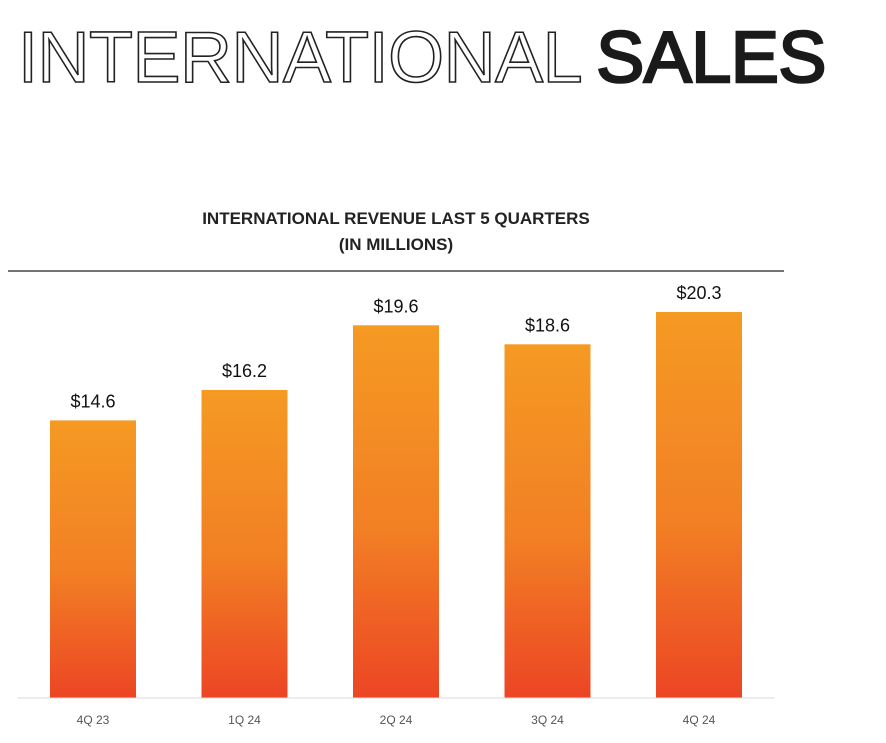 This screenshot has height=743, width=886. I want to click on data-label: $14.6, so click(92, 401).